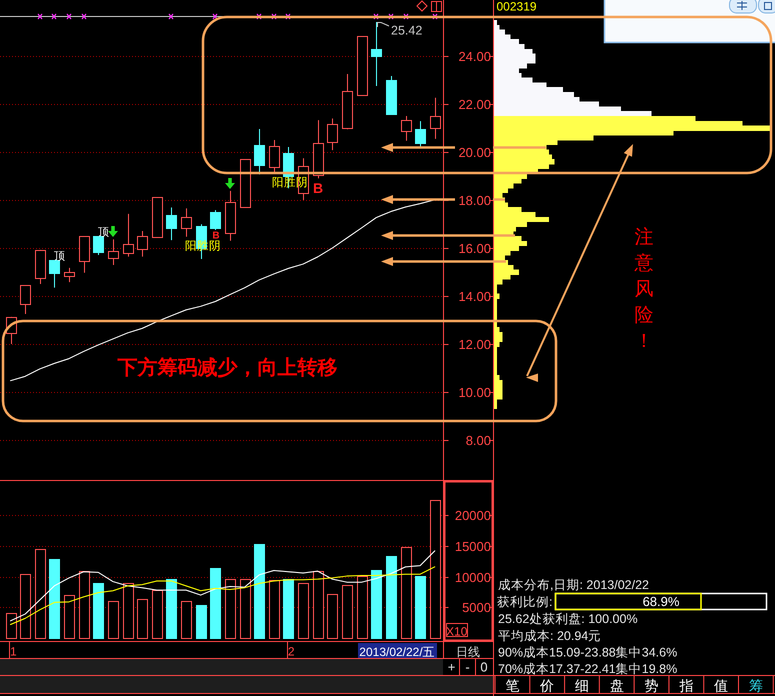 The height and width of the screenshot is (696, 775). What do you see at coordinates (574, 585) in the screenshot?
I see `text: 成本分布,日期: 2013/02/22` at bounding box center [574, 585].